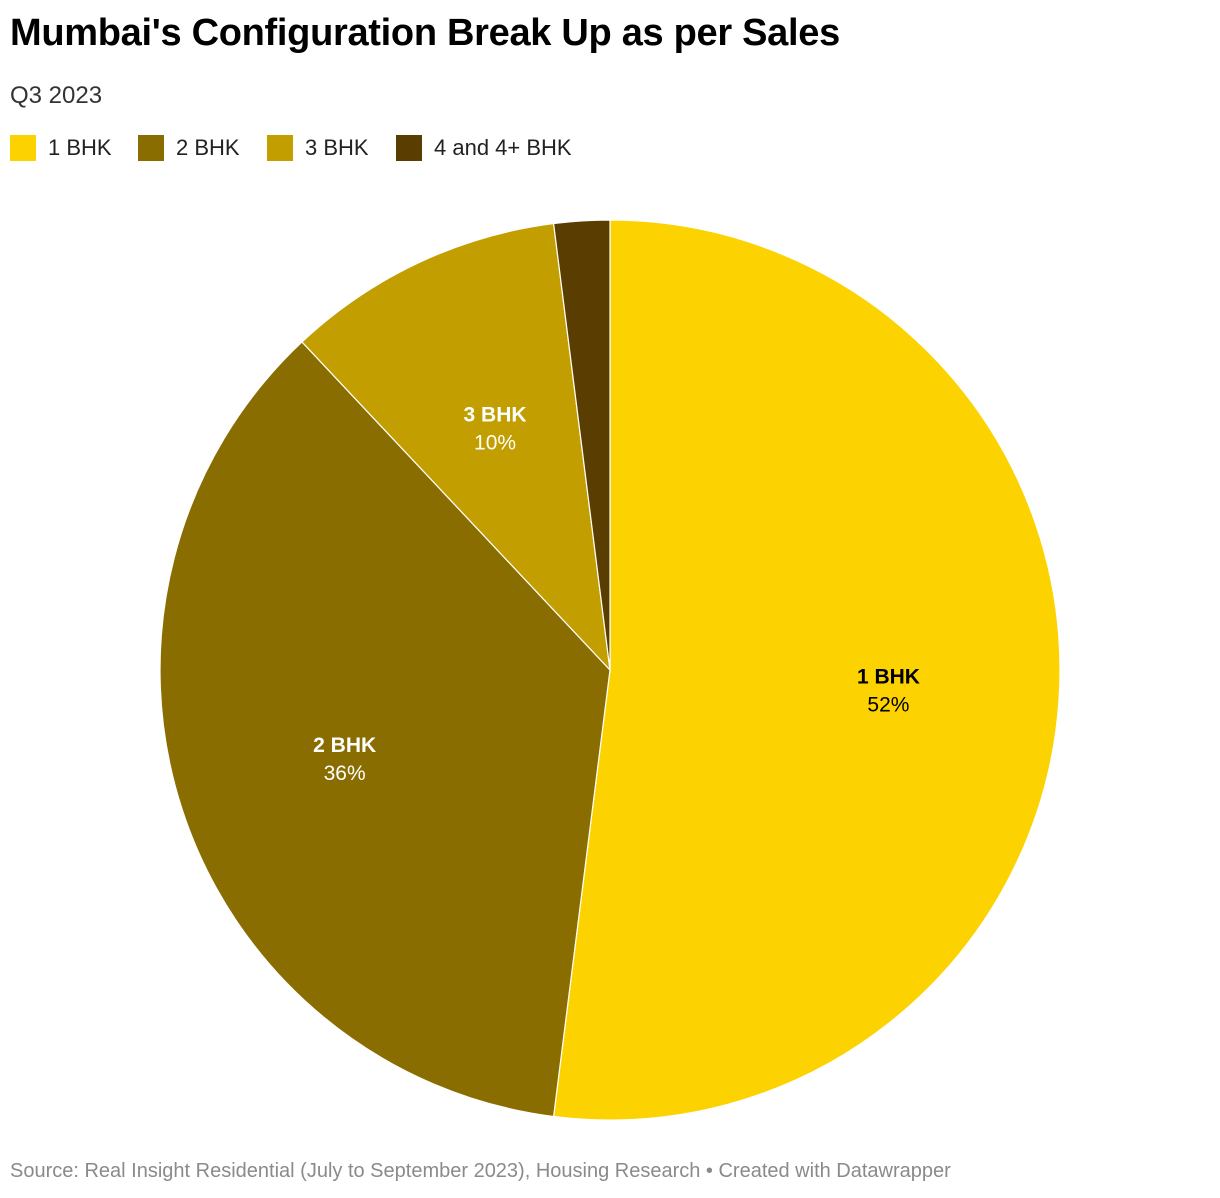 Image resolution: width=1220 pixels, height=1198 pixels. I want to click on slice-value-label: 10%, so click(495, 443).